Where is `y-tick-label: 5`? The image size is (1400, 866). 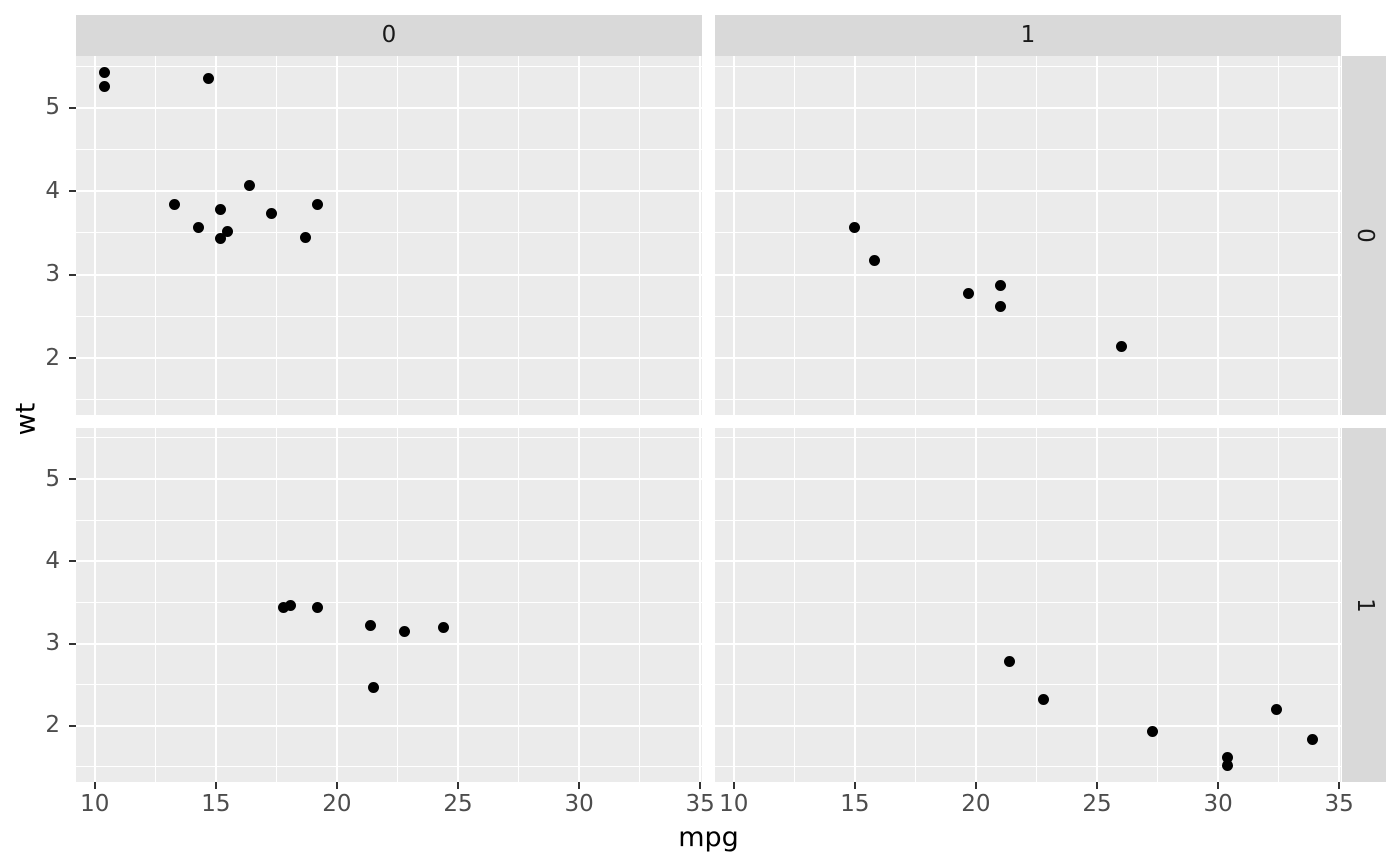 y-tick-label: 5 is located at coordinates (52, 107).